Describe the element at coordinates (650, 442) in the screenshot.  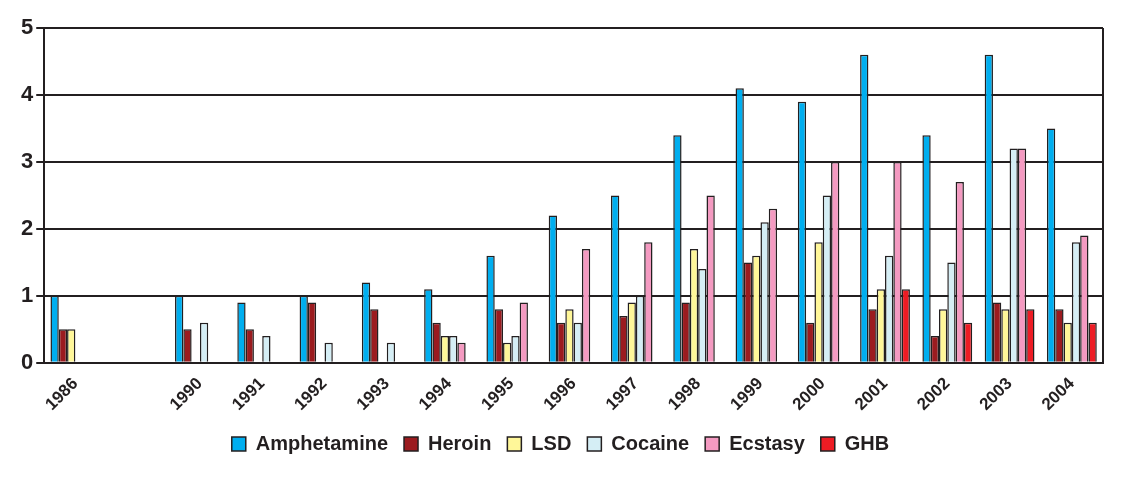
I see `legend-label: Cocaine` at that location.